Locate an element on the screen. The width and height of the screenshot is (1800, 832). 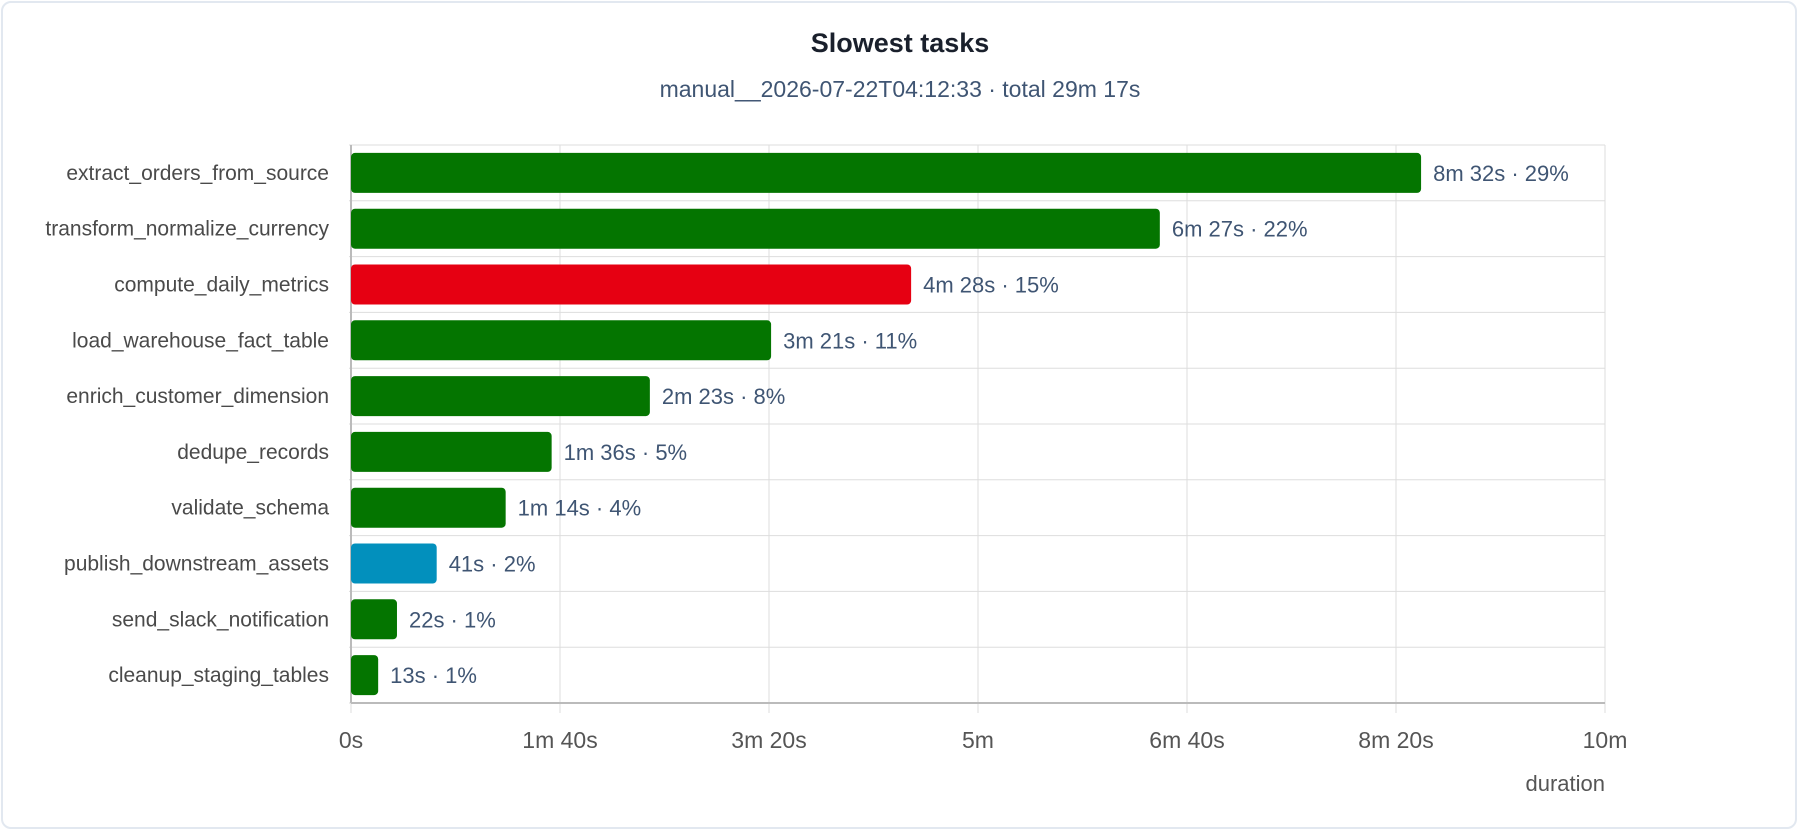
y-tick-label: compute_daily_metrics is located at coordinates (221, 285).